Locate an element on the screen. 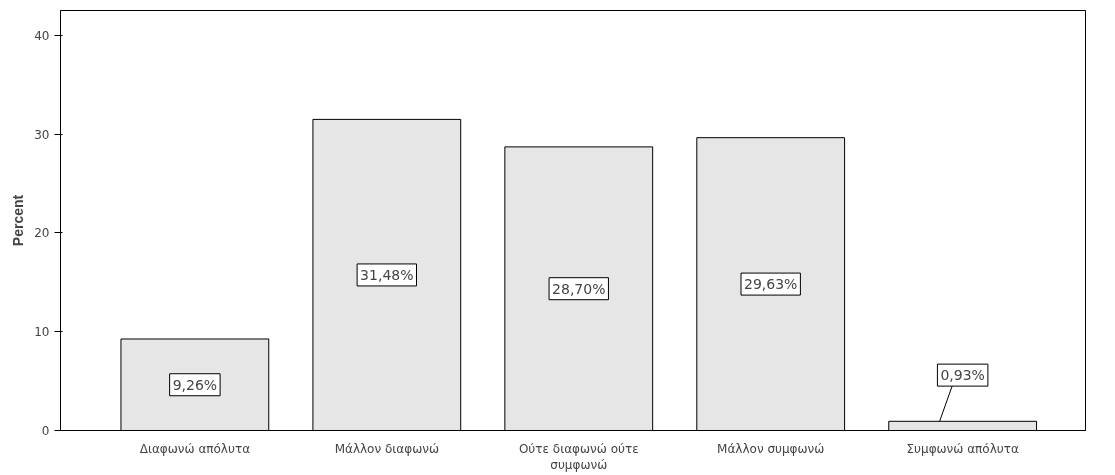  y-axis-title: Percent is located at coordinates (18, 220).